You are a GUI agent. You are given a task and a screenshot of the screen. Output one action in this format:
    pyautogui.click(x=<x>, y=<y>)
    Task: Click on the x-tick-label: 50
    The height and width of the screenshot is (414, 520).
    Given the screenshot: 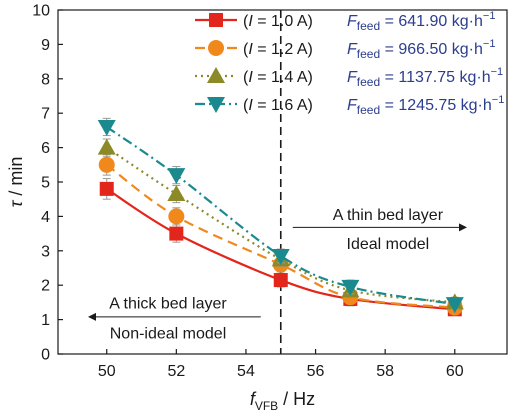 What is the action you would take?
    pyautogui.click(x=107, y=371)
    